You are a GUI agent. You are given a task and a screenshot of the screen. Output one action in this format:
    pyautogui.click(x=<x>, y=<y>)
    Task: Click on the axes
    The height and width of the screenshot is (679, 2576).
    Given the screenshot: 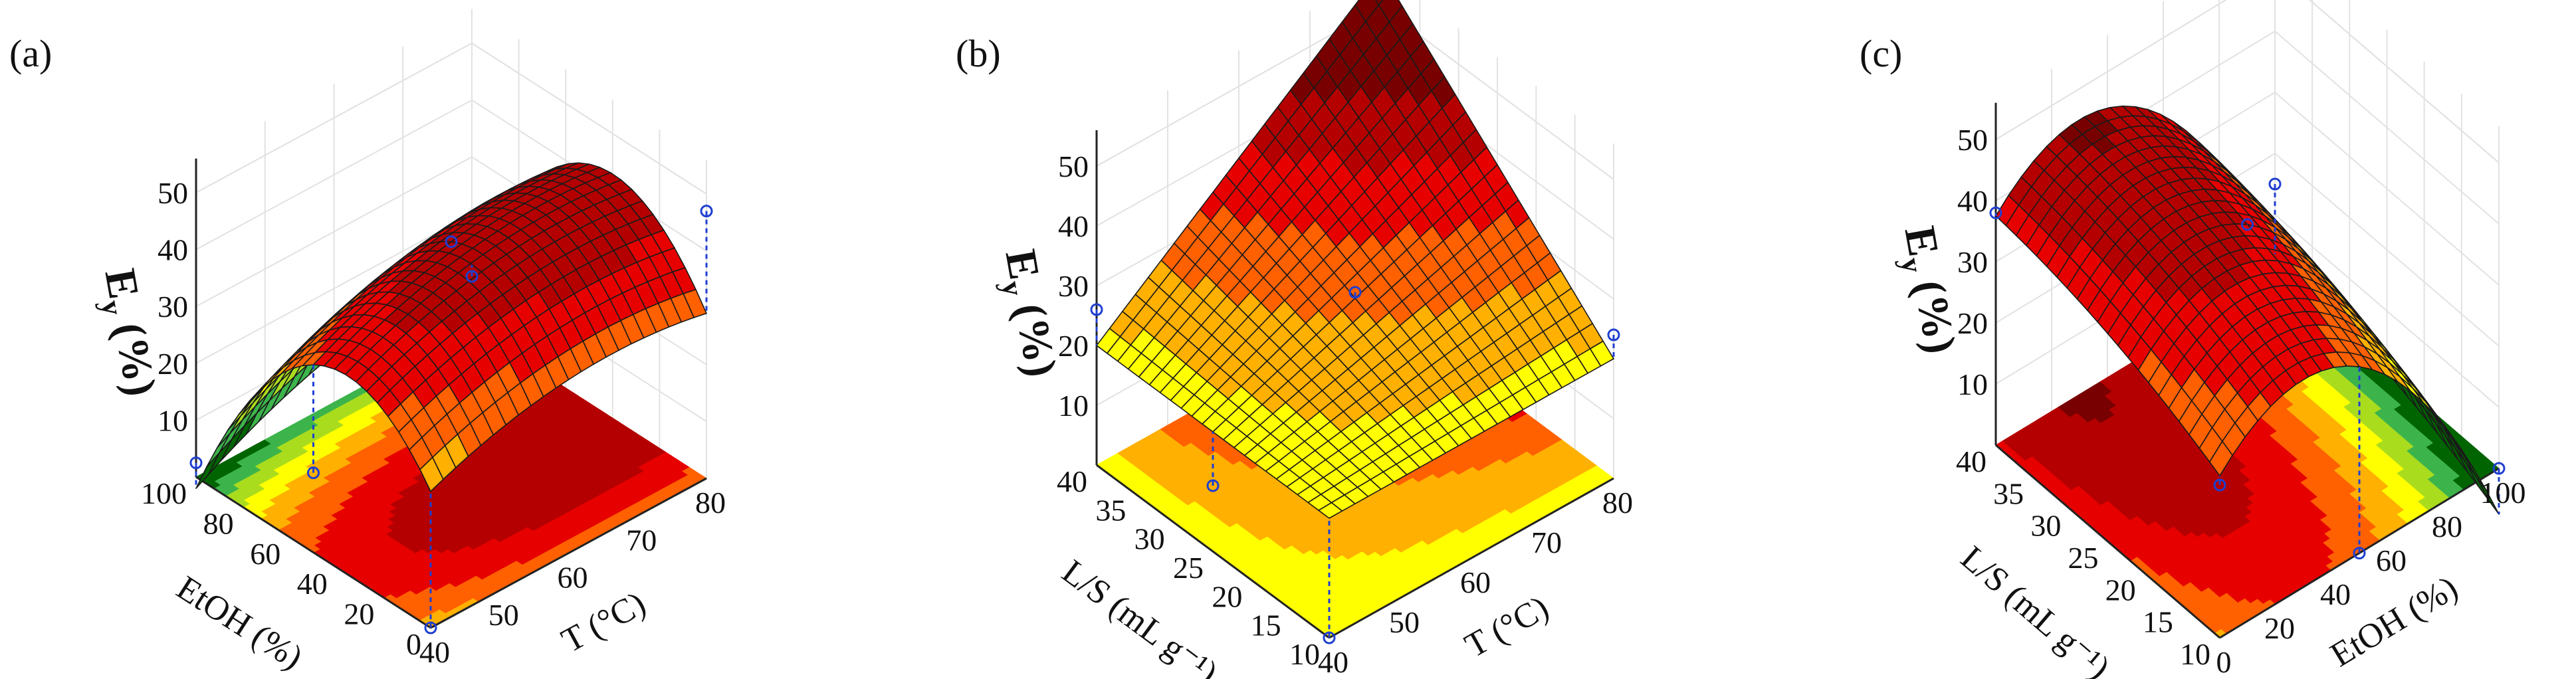 What is the action you would take?
    pyautogui.click(x=451, y=393)
    